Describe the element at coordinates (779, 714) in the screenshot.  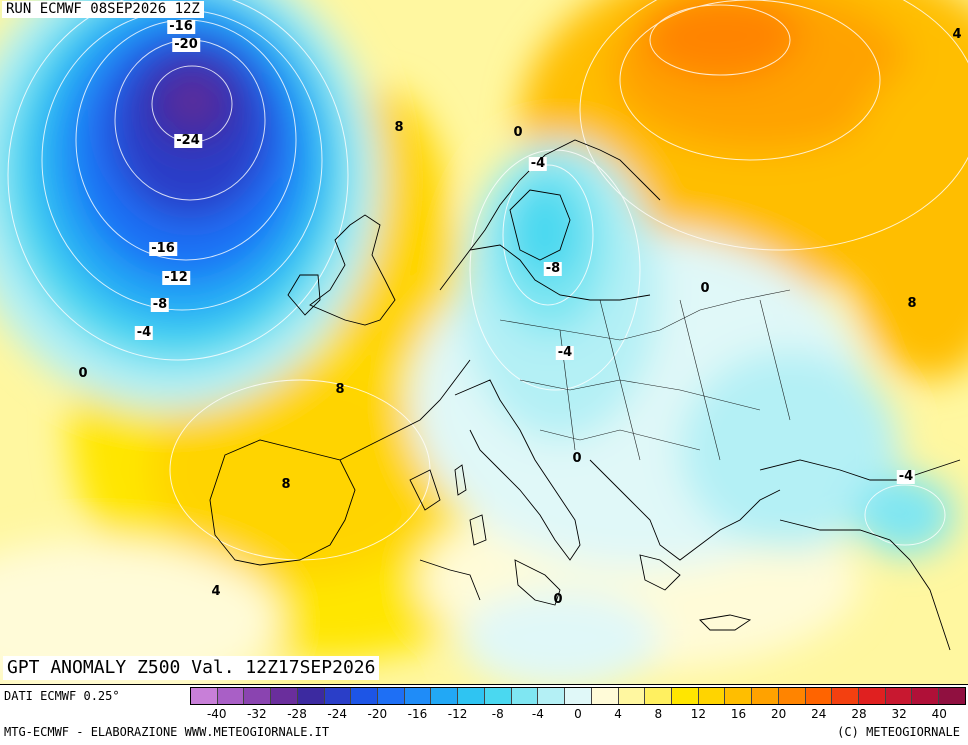
I see `colorbar-tick-label: 20` at that location.